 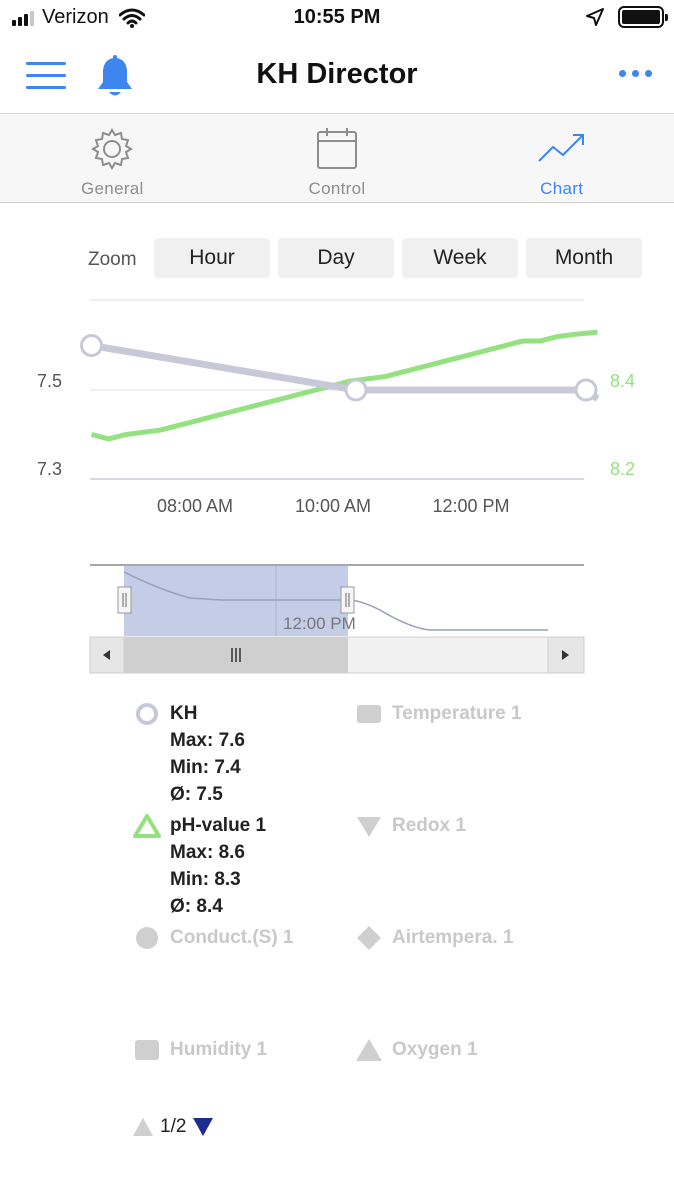 What do you see at coordinates (112, 259) in the screenshot?
I see `zoom-label: Zoom` at bounding box center [112, 259].